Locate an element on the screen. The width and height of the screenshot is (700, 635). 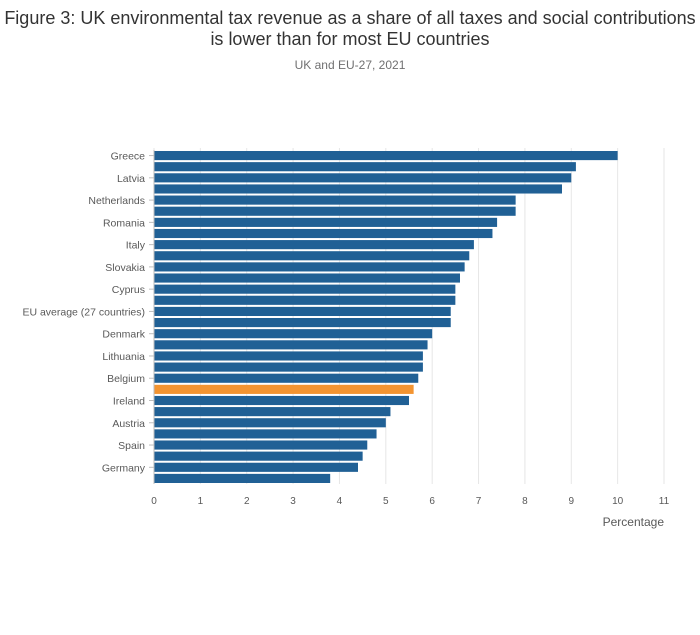
y-tick-label: Ireland is located at coordinates (129, 402).